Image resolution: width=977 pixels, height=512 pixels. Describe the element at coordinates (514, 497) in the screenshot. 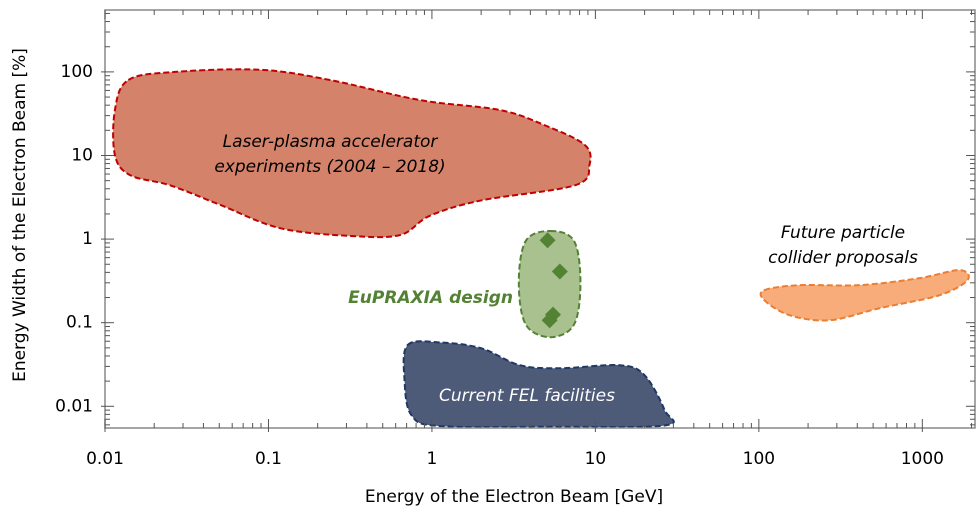

I see `x-axis-label: Energy of the Electron Beam [GeV]` at that location.